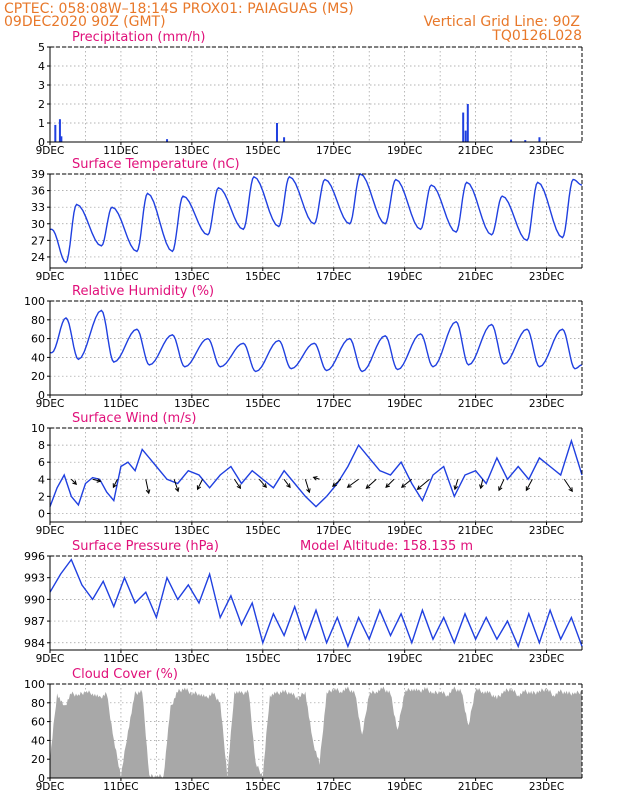  Describe the element at coordinates (34, 684) in the screenshot. I see `cloud-ytick-label: 100` at that location.